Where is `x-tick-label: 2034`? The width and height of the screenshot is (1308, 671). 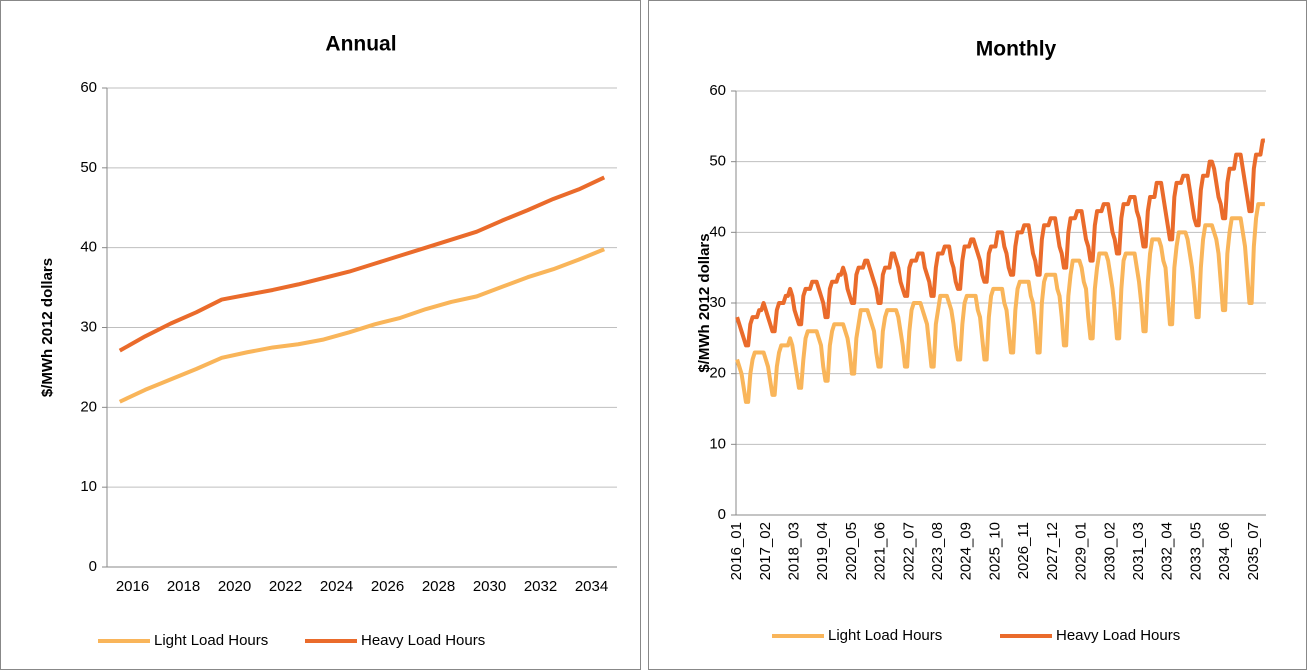 x-tick-label: 2034 is located at coordinates (591, 586).